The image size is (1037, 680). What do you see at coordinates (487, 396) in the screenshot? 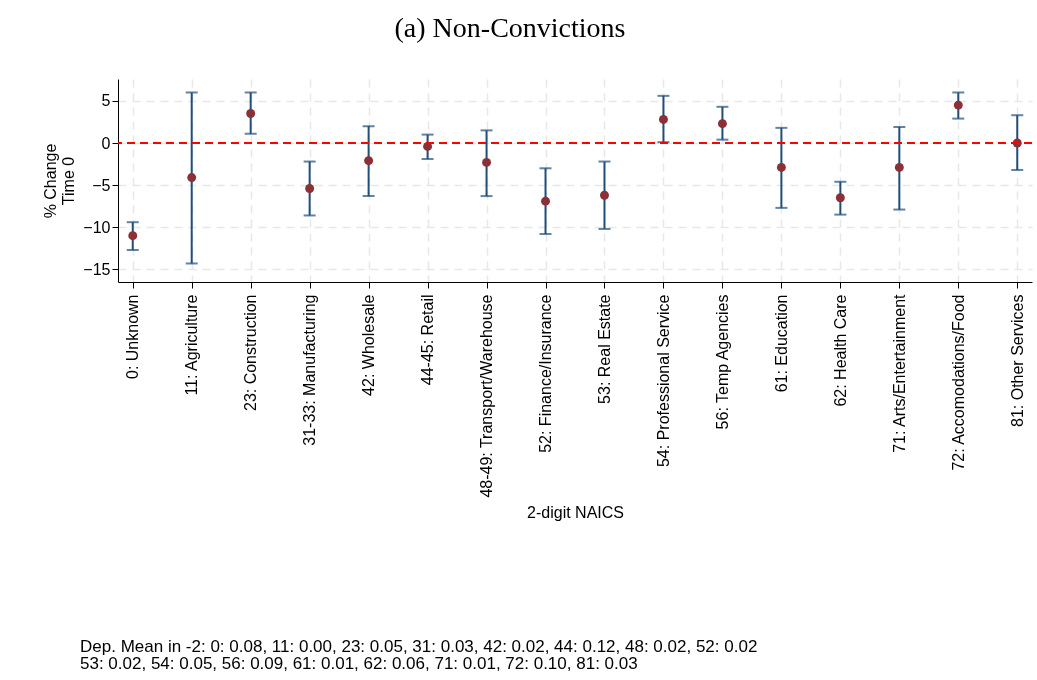
I see `x-tick-label: 48-49: Transport/Warehouse` at bounding box center [487, 396].